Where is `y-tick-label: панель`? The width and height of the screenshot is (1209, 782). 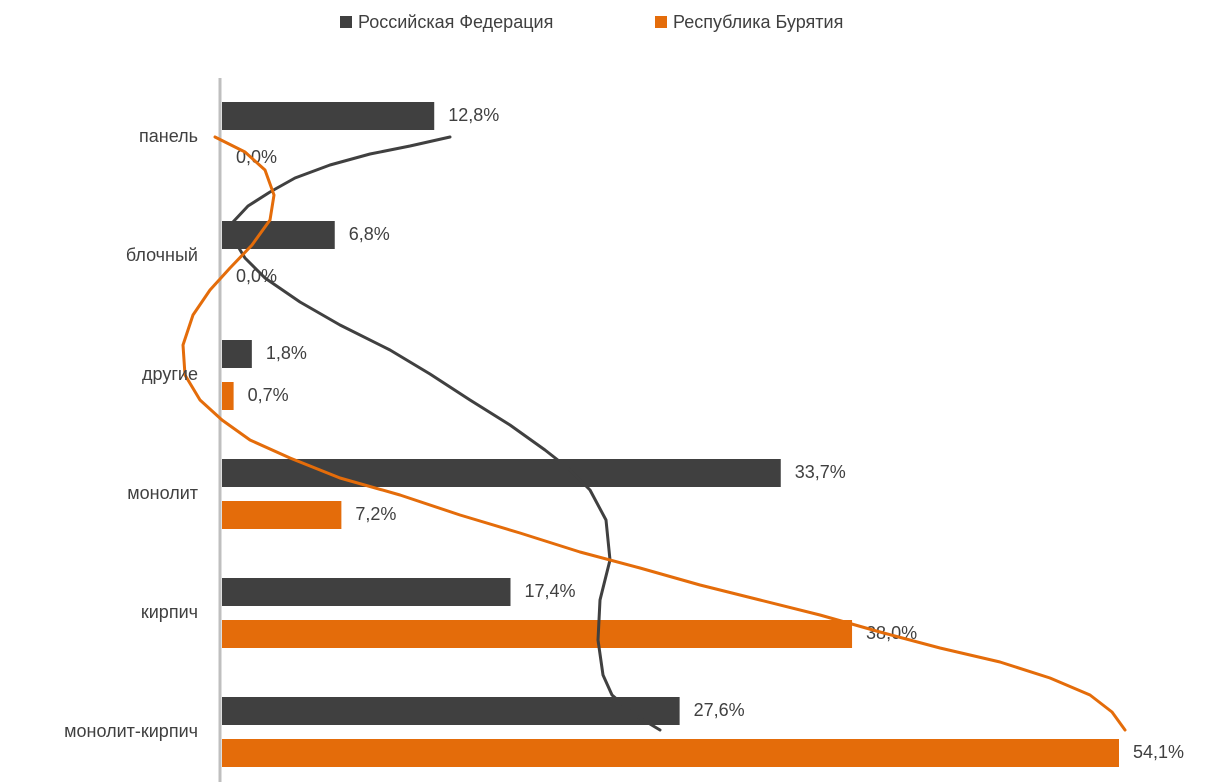
y-tick-label: панель is located at coordinates (168, 136).